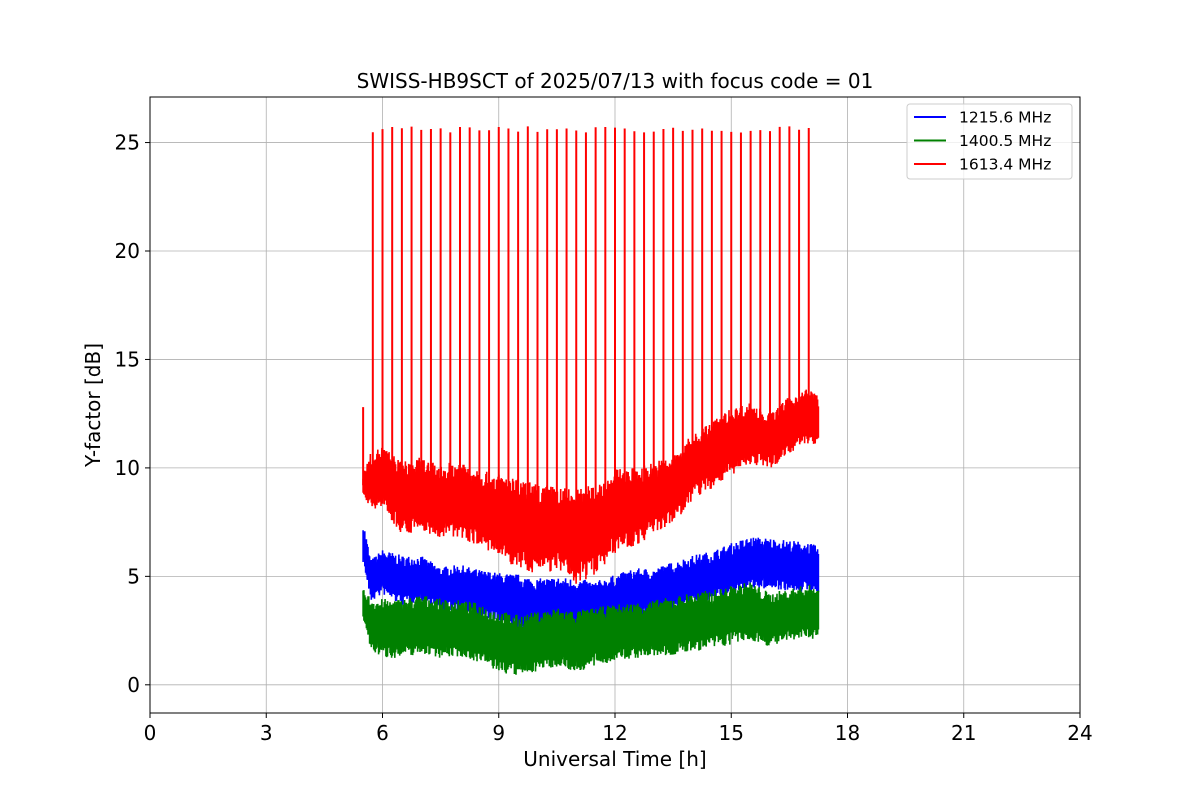  I want to click on y-tick-label: 20, so click(127, 251).